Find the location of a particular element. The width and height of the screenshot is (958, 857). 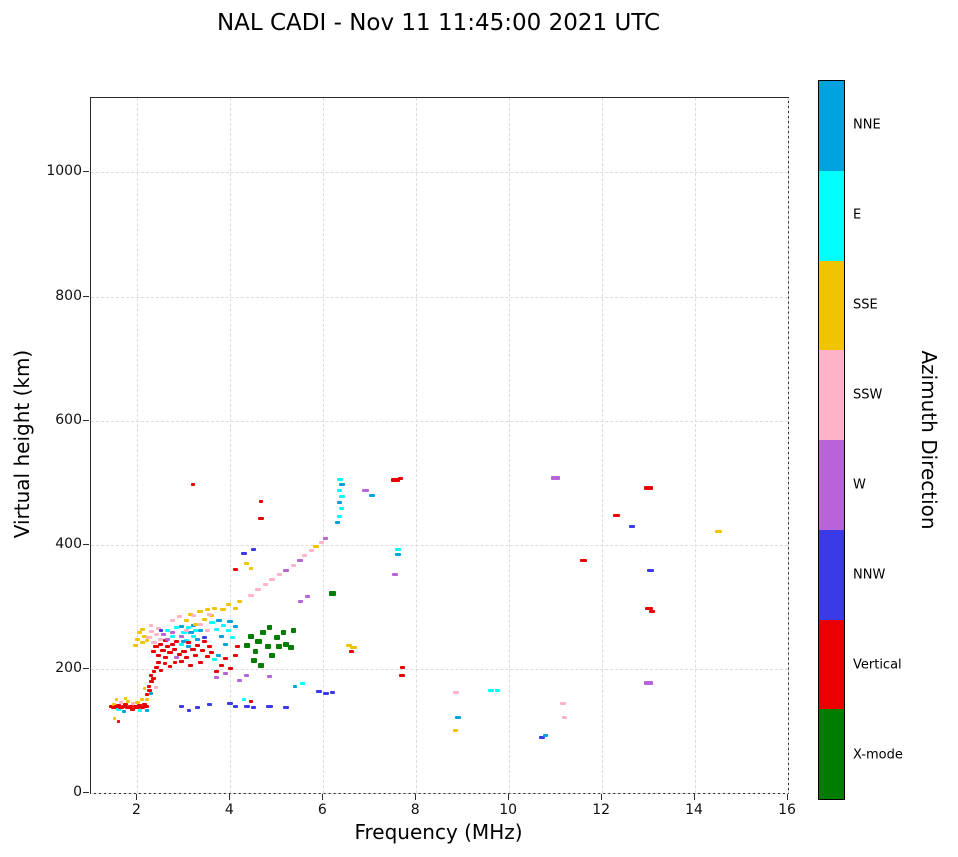

x-tick-label: 4 is located at coordinates (229, 810).